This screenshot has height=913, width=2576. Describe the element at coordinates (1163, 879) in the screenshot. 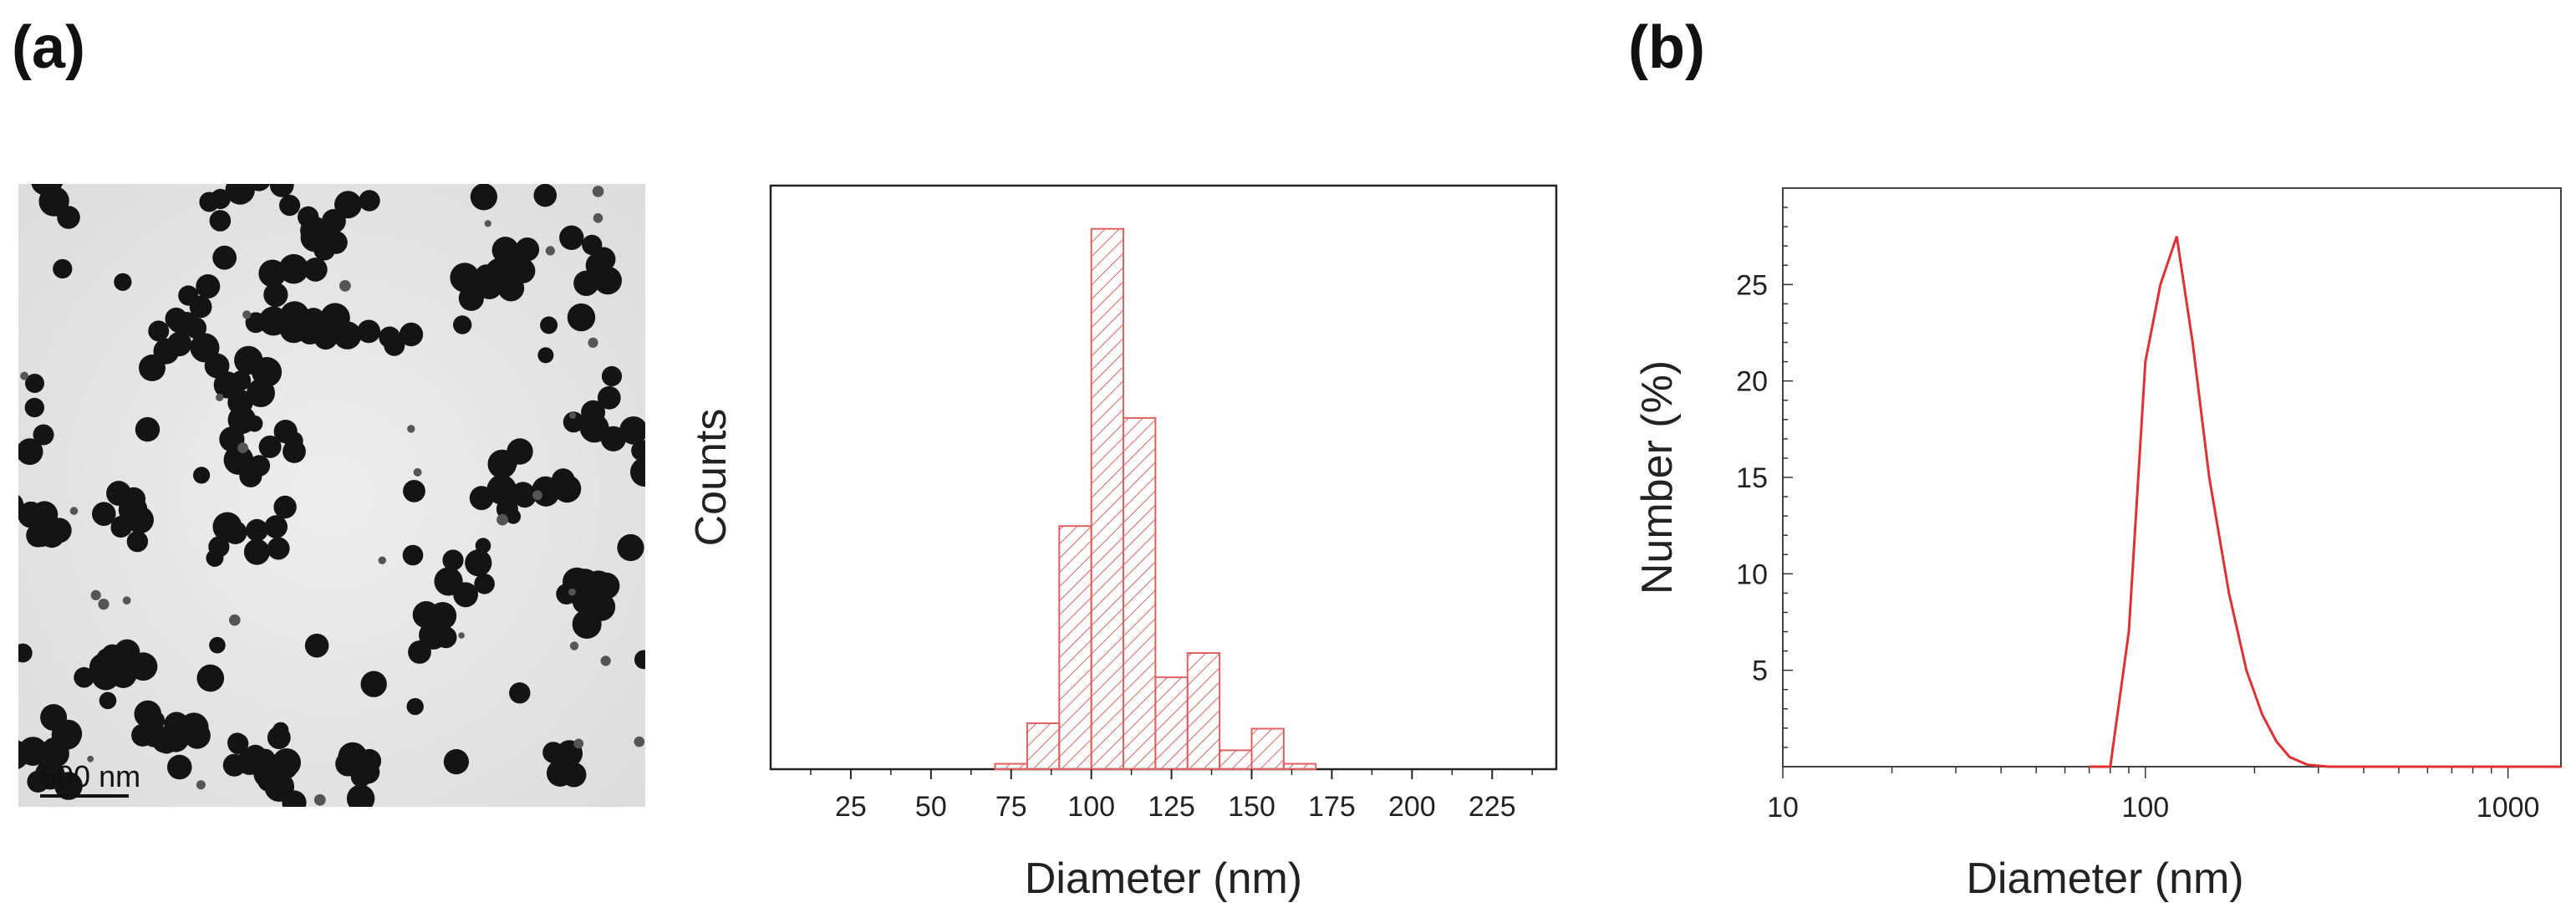

I see `histogram-x-axis-label: Diameter (nm)` at that location.